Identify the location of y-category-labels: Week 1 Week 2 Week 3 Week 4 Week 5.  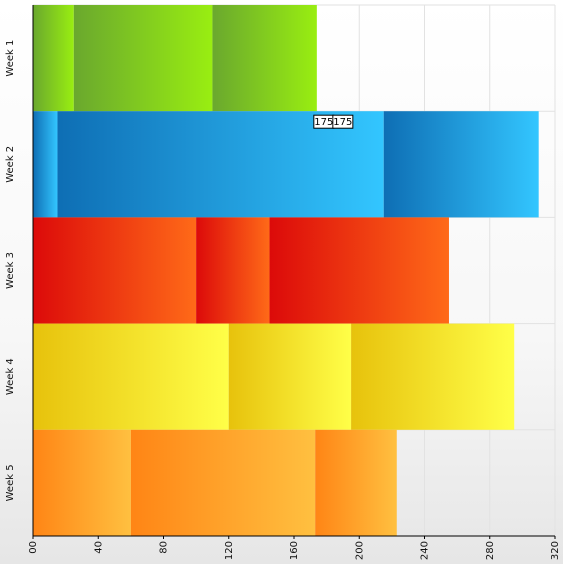
(10, 271).